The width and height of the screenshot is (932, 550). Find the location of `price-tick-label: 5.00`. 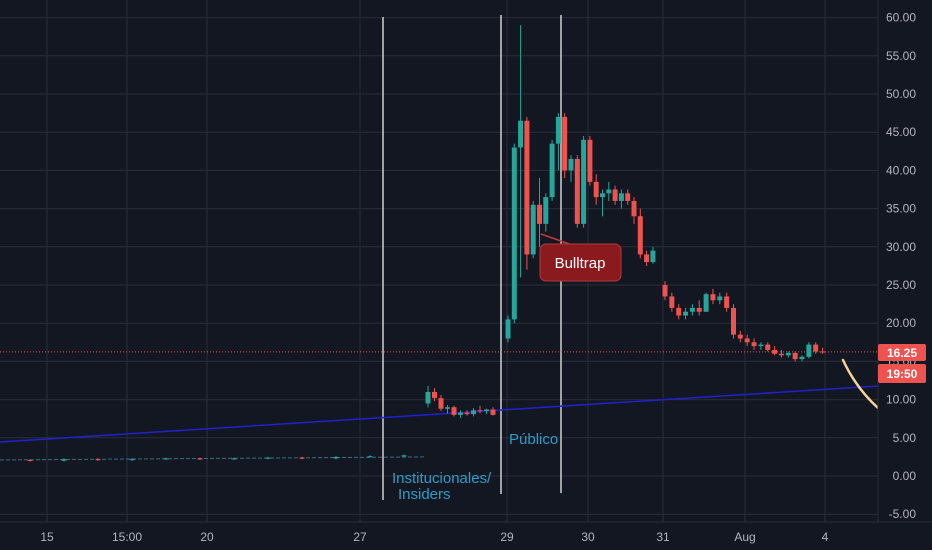

price-tick-label: 5.00 is located at coordinates (905, 438).